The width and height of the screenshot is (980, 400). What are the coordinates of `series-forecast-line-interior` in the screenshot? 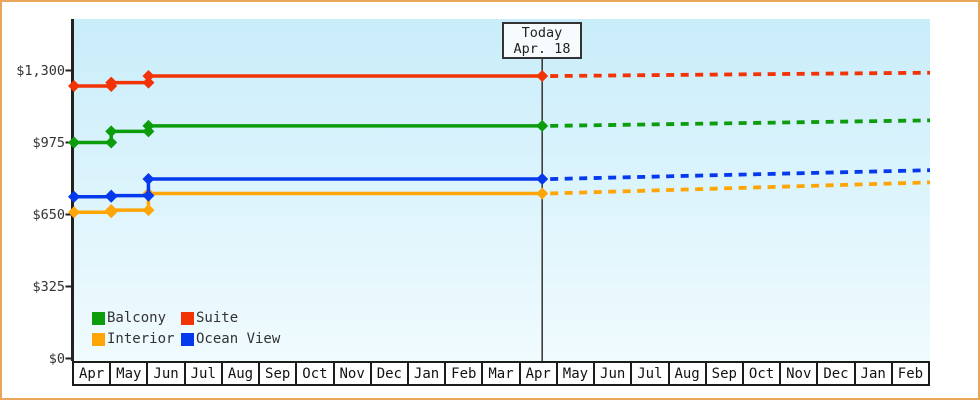 It's located at (740, 188).